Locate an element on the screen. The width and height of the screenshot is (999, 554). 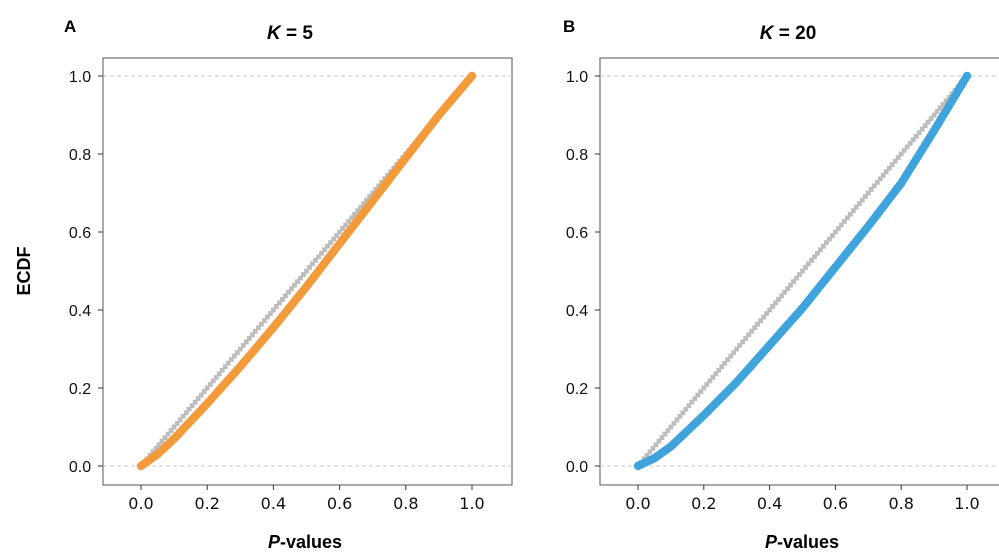
x-tick-label: 0.6 is located at coordinates (339, 503).